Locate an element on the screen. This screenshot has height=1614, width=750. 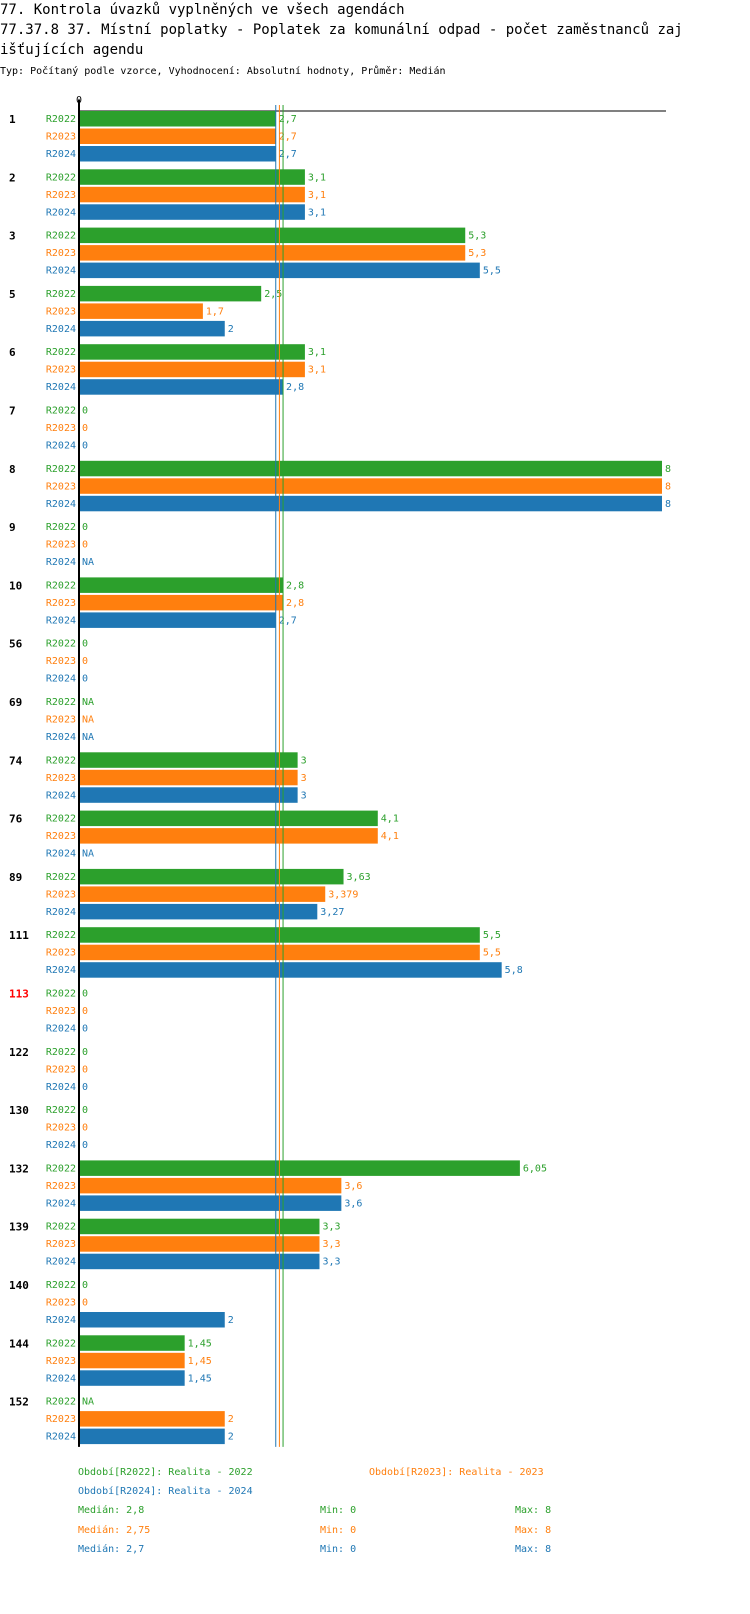
series-label-R2023-10: R2023 is located at coordinates (61, 603).